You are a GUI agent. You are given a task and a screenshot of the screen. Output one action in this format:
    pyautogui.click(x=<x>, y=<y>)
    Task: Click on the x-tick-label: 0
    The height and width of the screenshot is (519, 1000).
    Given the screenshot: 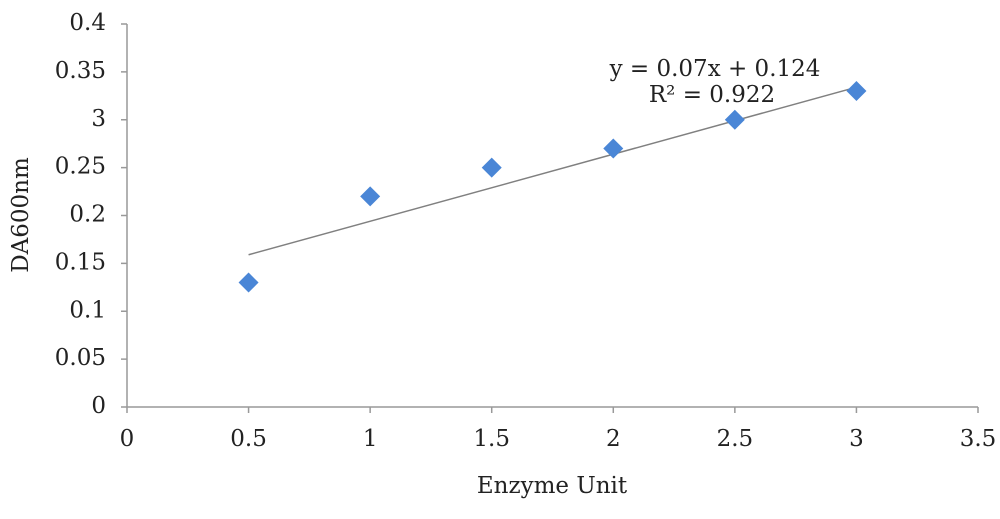 What is the action you would take?
    pyautogui.click(x=127, y=439)
    